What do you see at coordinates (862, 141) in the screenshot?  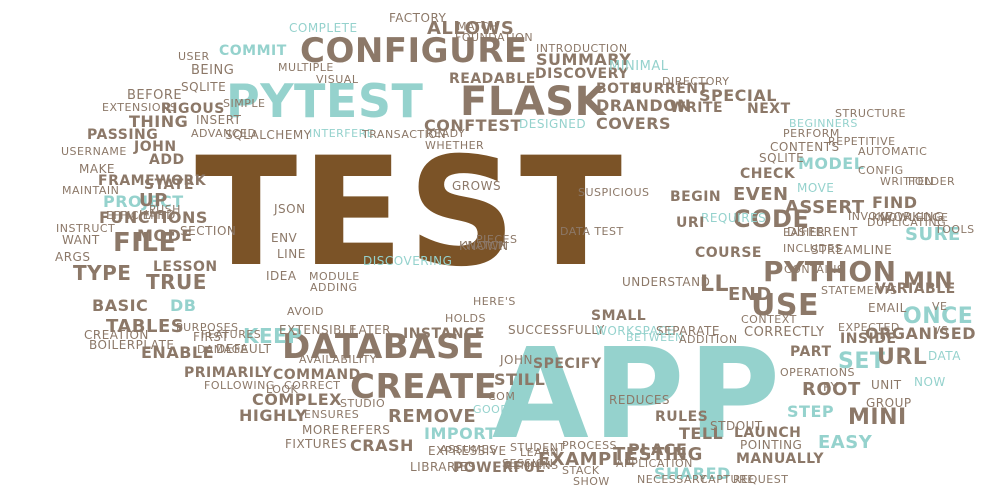 I see `word: REPETITIVE` at bounding box center [862, 141].